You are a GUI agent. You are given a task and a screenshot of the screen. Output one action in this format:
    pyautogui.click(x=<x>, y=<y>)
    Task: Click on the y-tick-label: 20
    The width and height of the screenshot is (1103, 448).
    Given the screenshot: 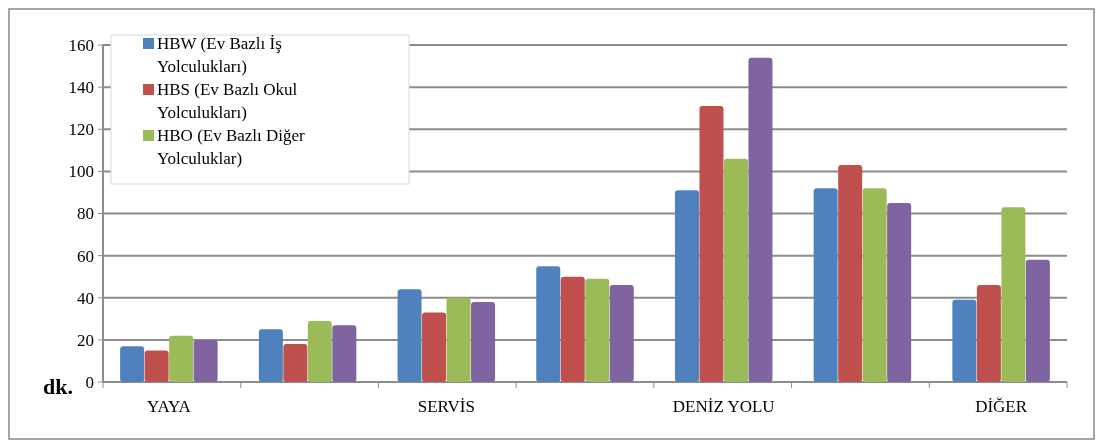 What is the action you would take?
    pyautogui.click(x=85, y=340)
    